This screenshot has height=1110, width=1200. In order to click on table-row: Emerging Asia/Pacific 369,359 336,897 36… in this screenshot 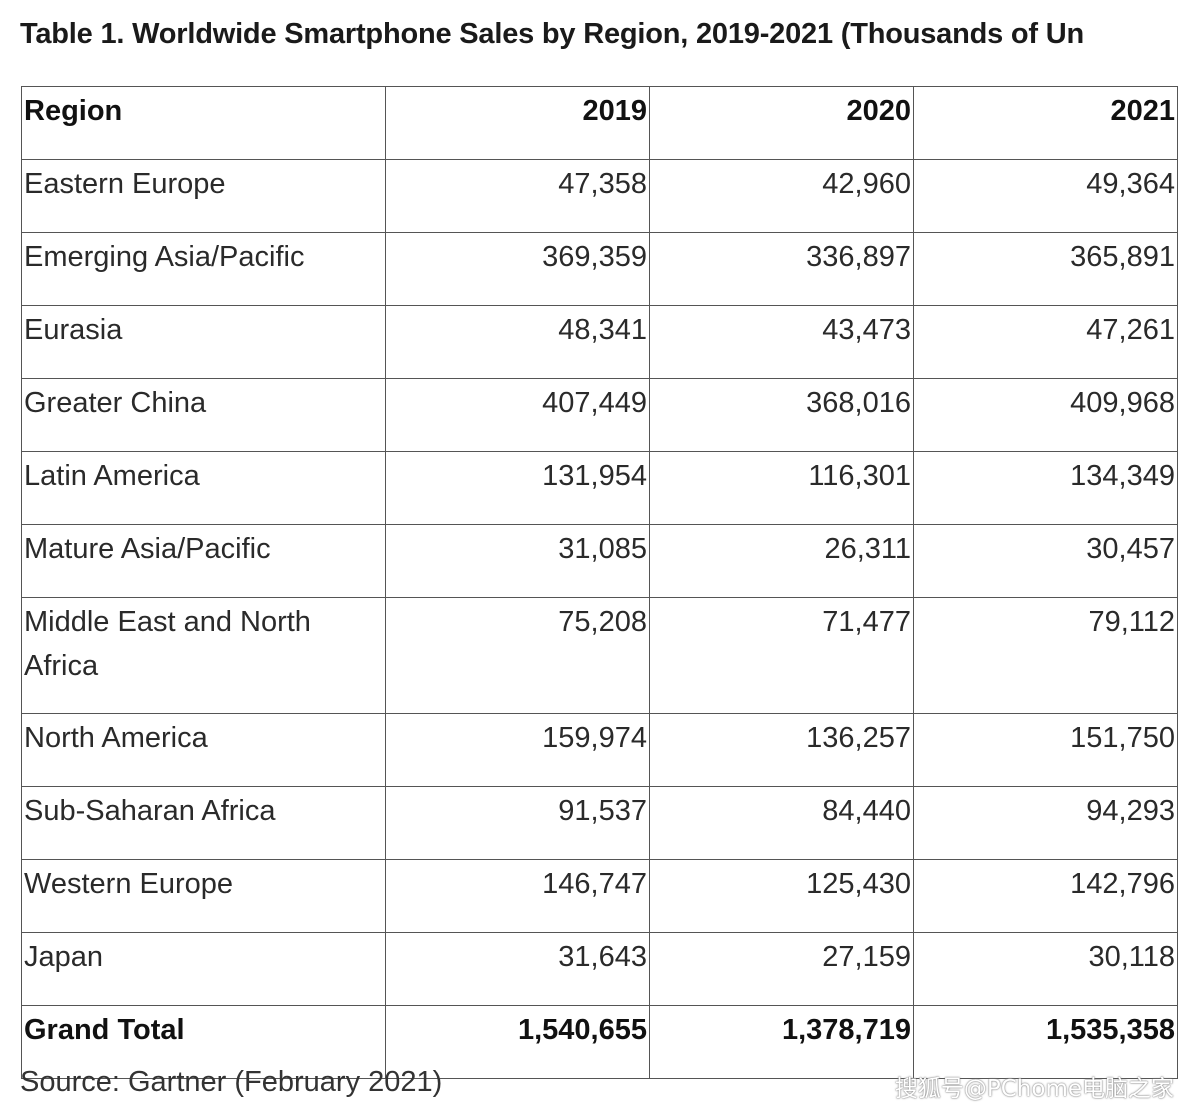, I will do `click(599, 269)`.